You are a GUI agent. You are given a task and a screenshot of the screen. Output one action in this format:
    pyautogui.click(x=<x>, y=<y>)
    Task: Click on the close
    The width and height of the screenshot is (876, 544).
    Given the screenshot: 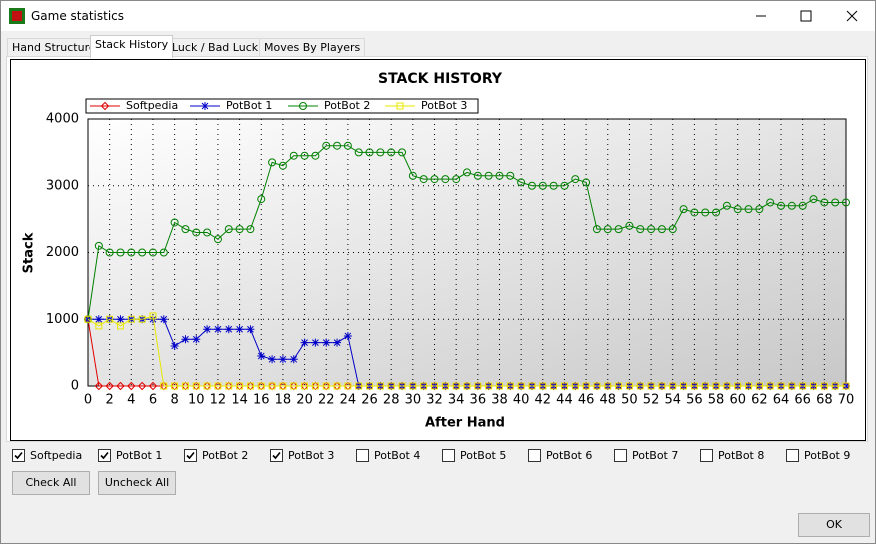 What is the action you would take?
    pyautogui.click(x=852, y=16)
    